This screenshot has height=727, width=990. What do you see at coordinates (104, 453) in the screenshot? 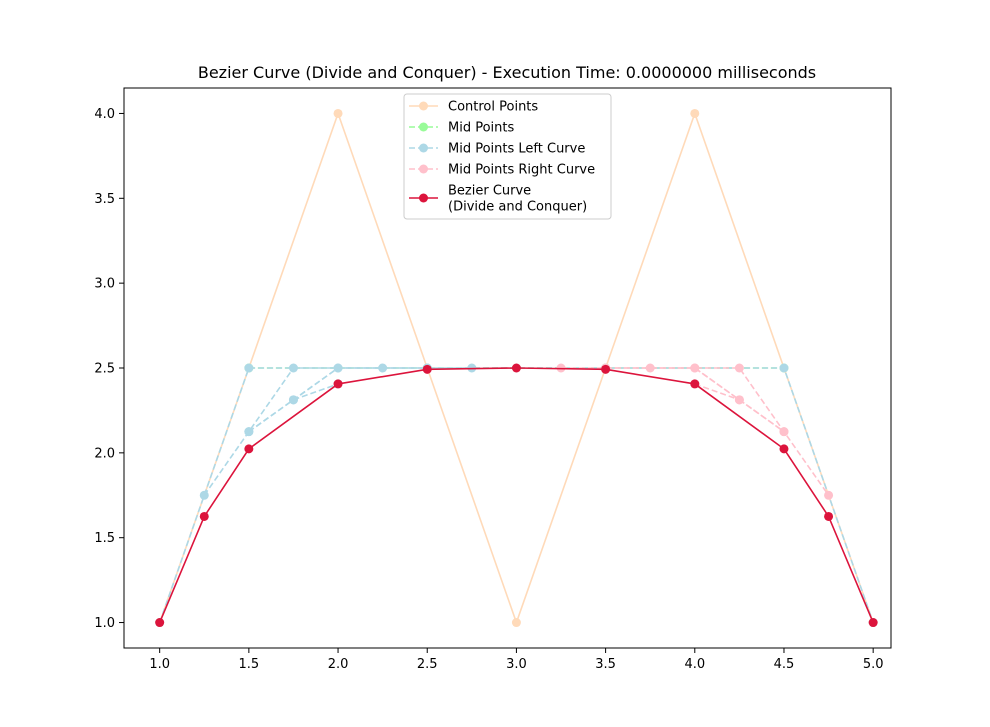
I see `y-tick-label: 2.0` at bounding box center [104, 453].